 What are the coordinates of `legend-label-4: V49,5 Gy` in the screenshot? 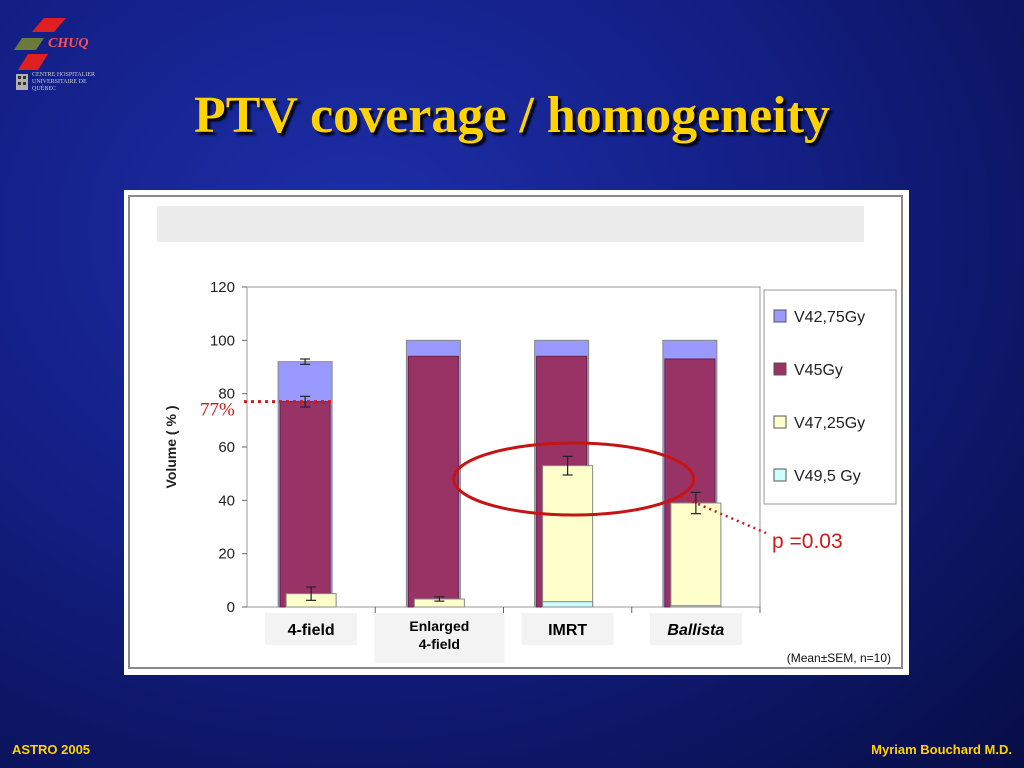 It's located at (827, 476).